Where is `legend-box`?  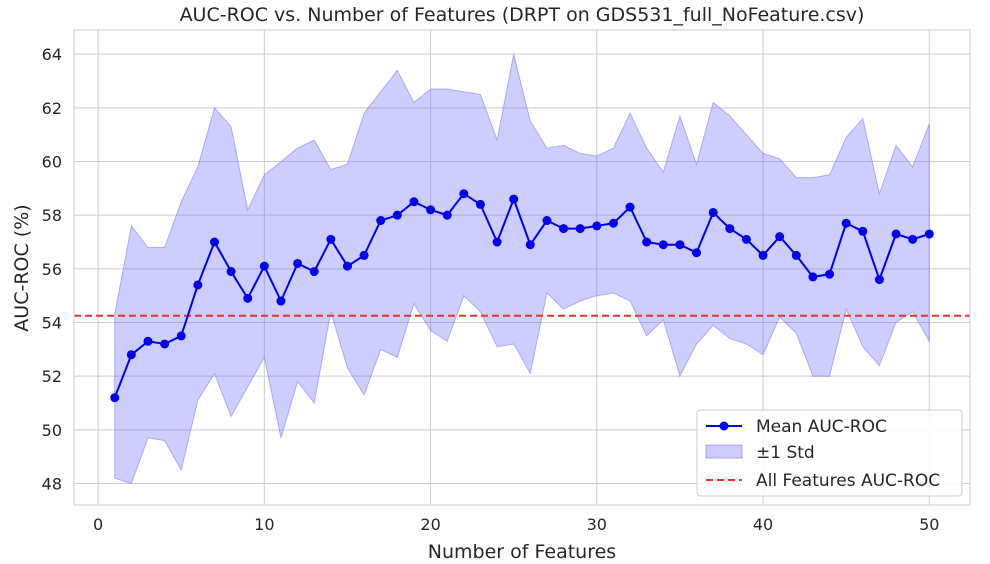
legend-box is located at coordinates (829, 453).